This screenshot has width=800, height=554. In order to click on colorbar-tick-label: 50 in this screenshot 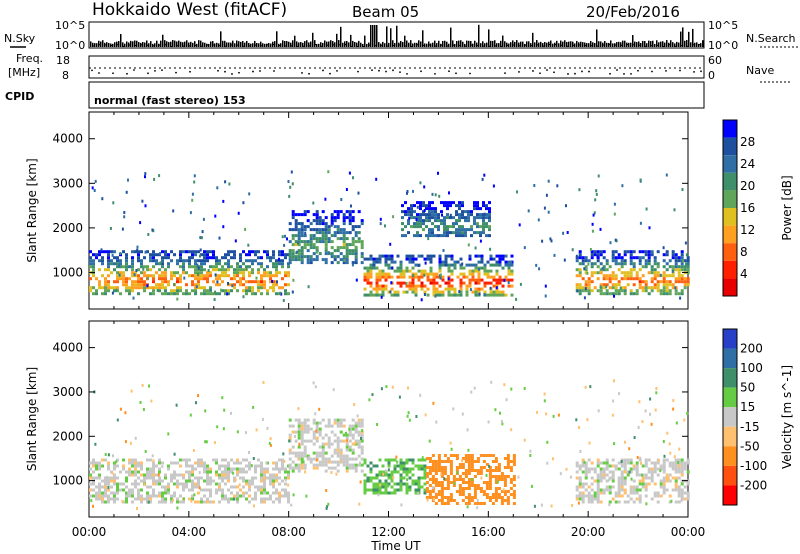, I will do `click(747, 388)`.